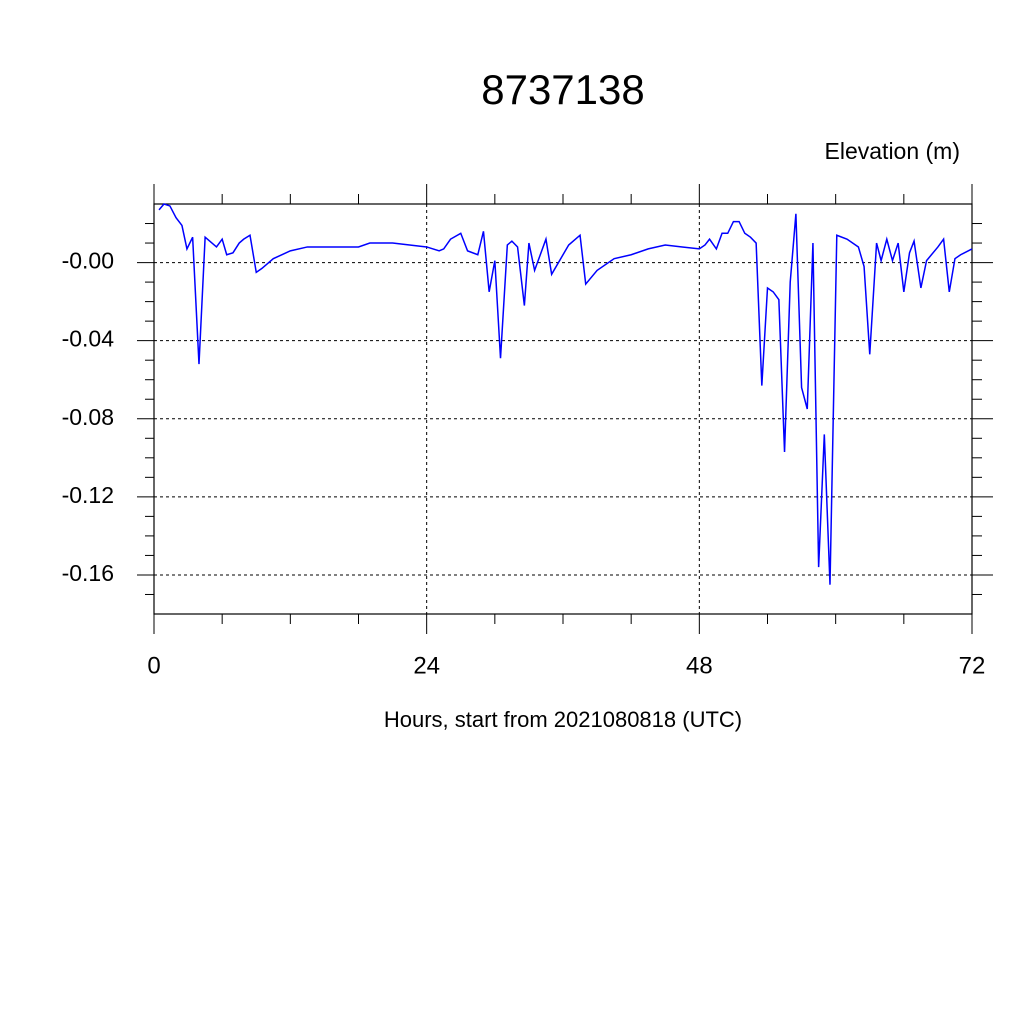  I want to click on chart-title: 8737138, so click(563, 89).